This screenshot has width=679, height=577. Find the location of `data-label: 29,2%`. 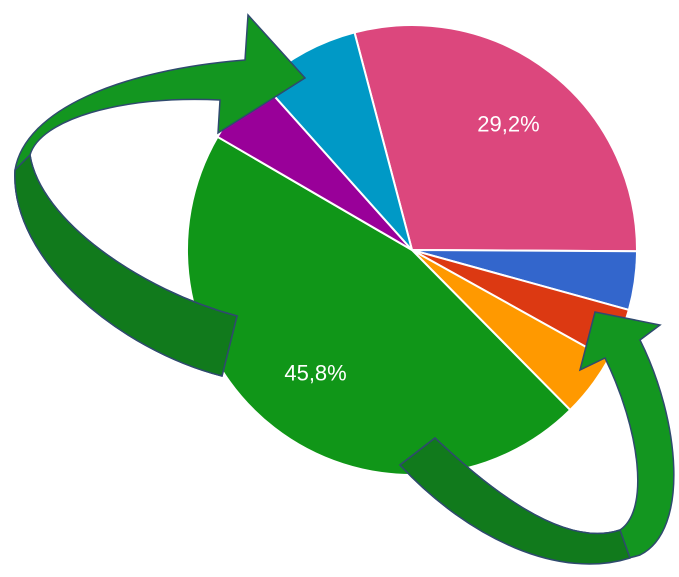

data-label: 29,2% is located at coordinates (508, 123).